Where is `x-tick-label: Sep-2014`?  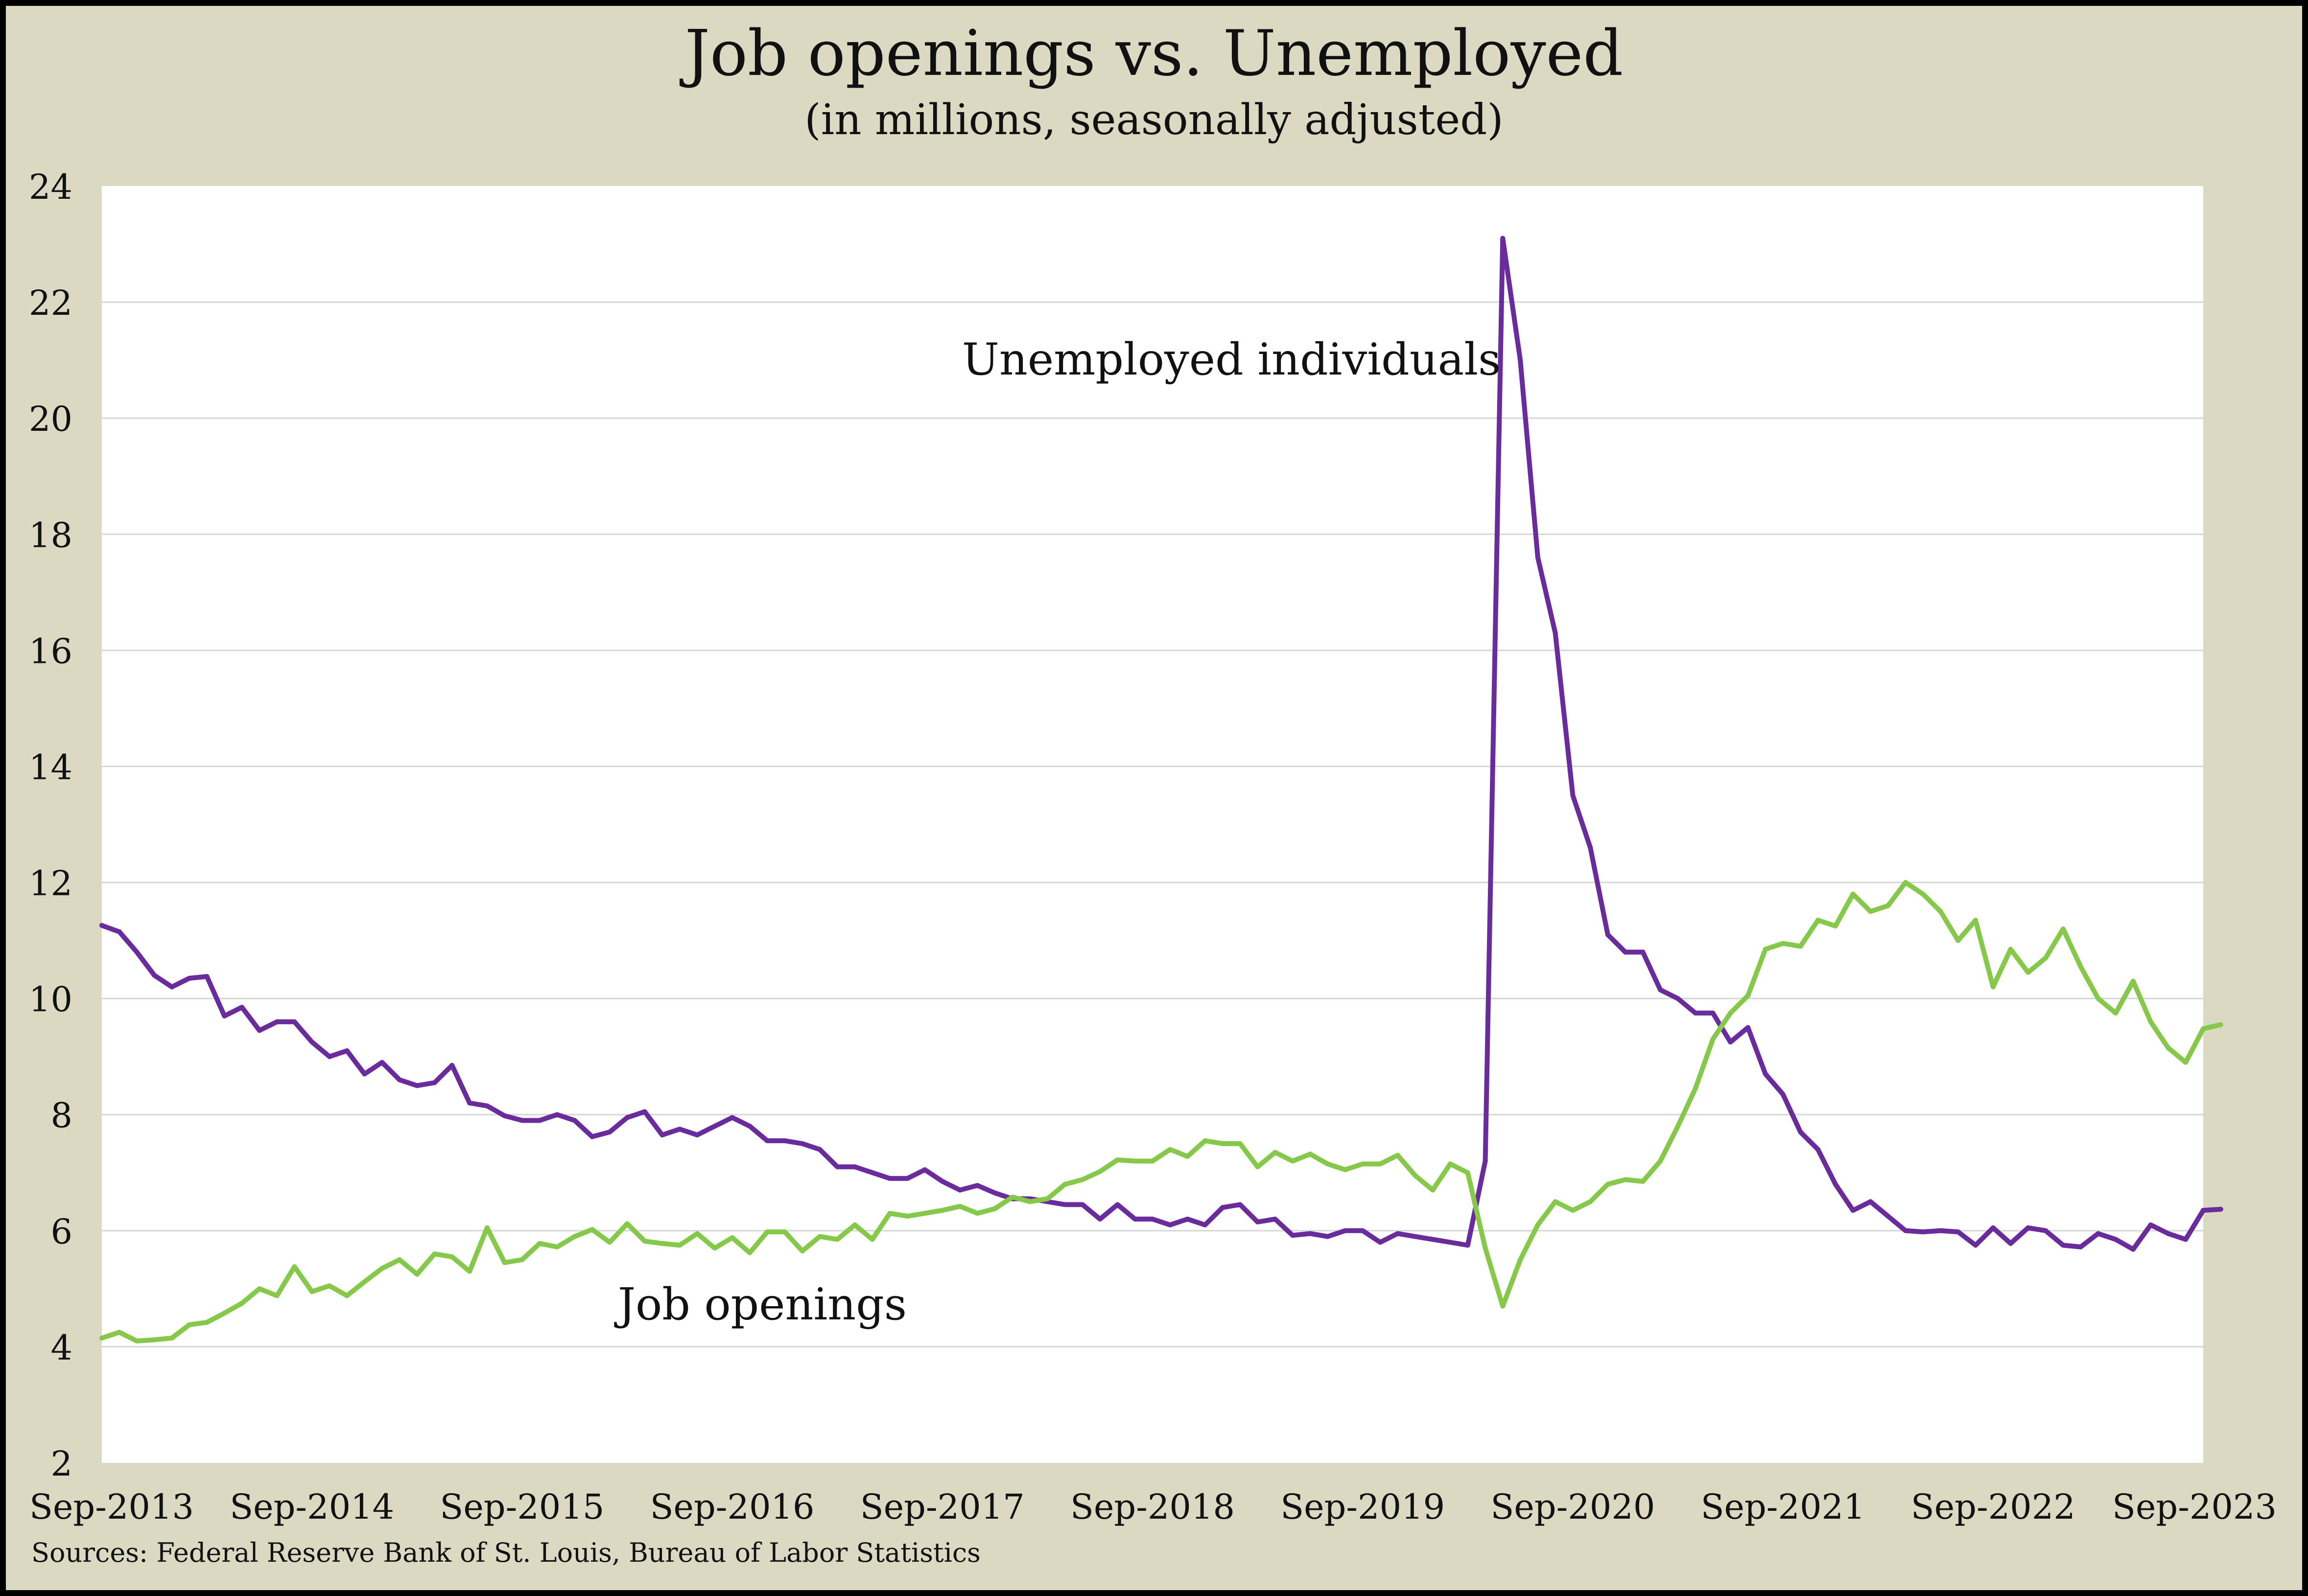 x-tick-label: Sep-2014 is located at coordinates (312, 1507).